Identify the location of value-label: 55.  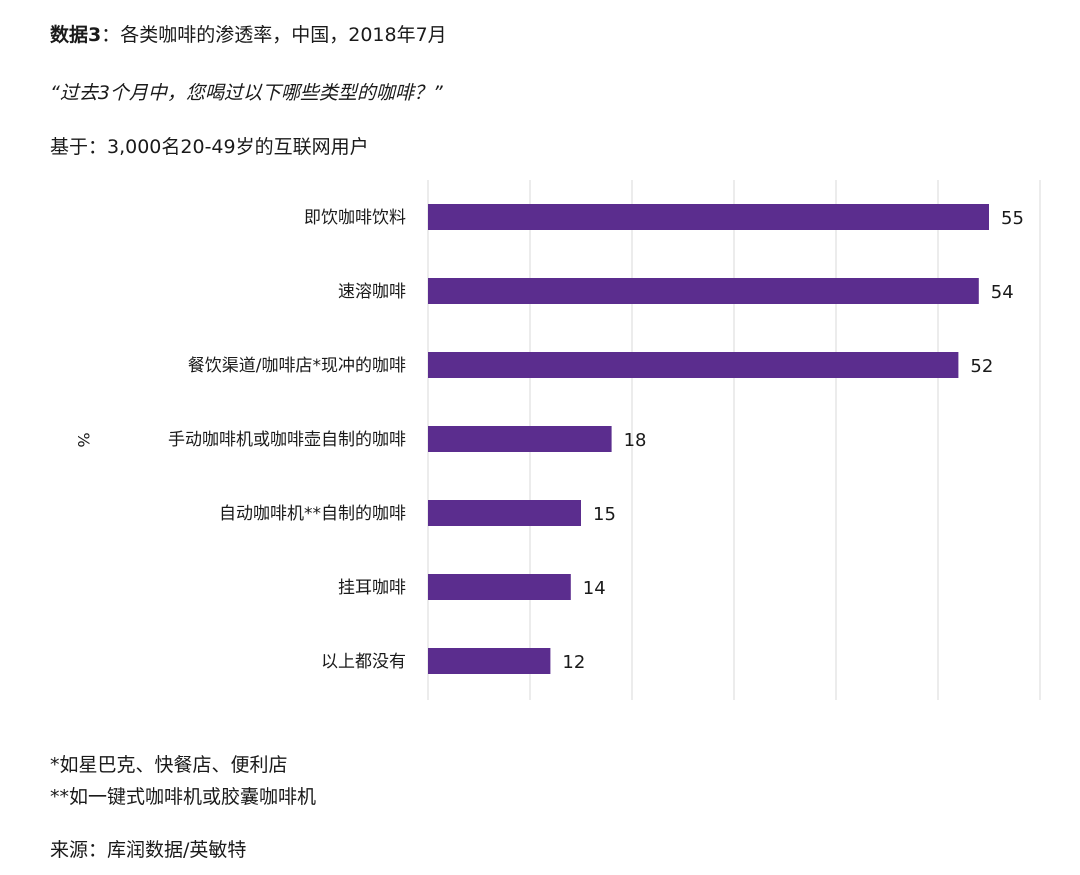
(1012, 218).